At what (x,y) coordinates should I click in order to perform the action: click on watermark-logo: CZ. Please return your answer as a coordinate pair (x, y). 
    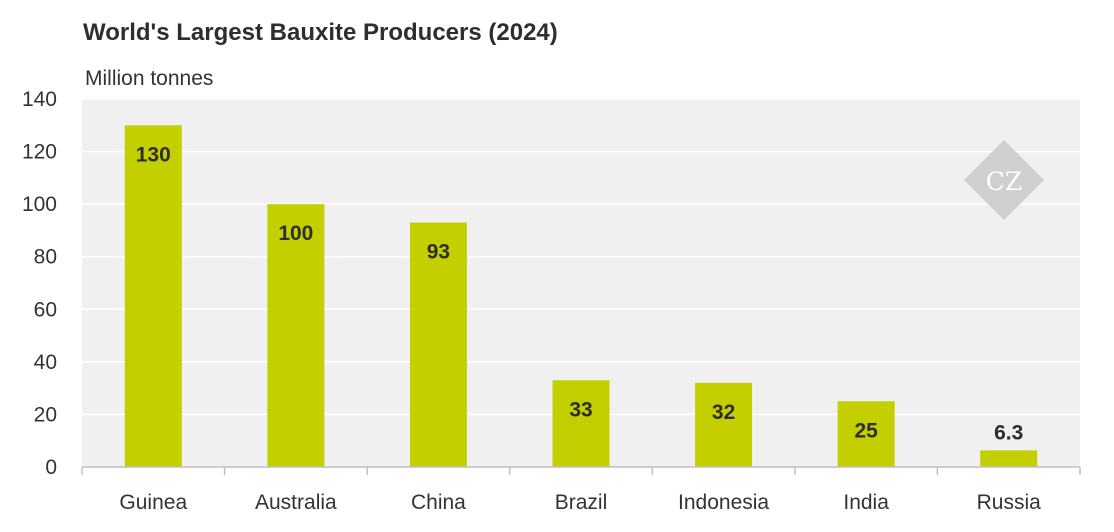
    Looking at the image, I should click on (1004, 180).